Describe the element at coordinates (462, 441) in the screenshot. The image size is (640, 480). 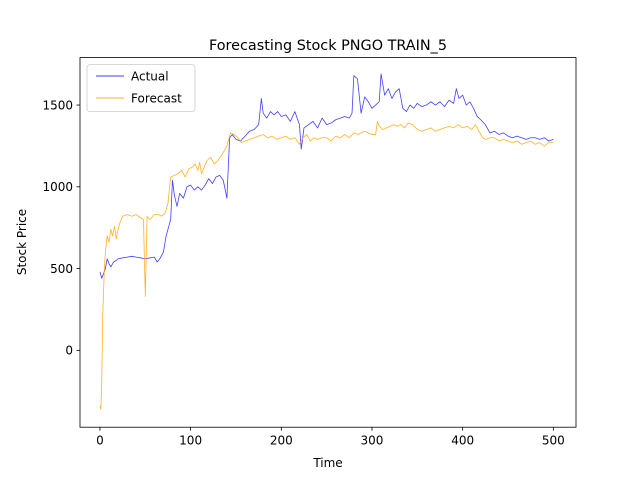
I see `x-tick-label: 400` at that location.